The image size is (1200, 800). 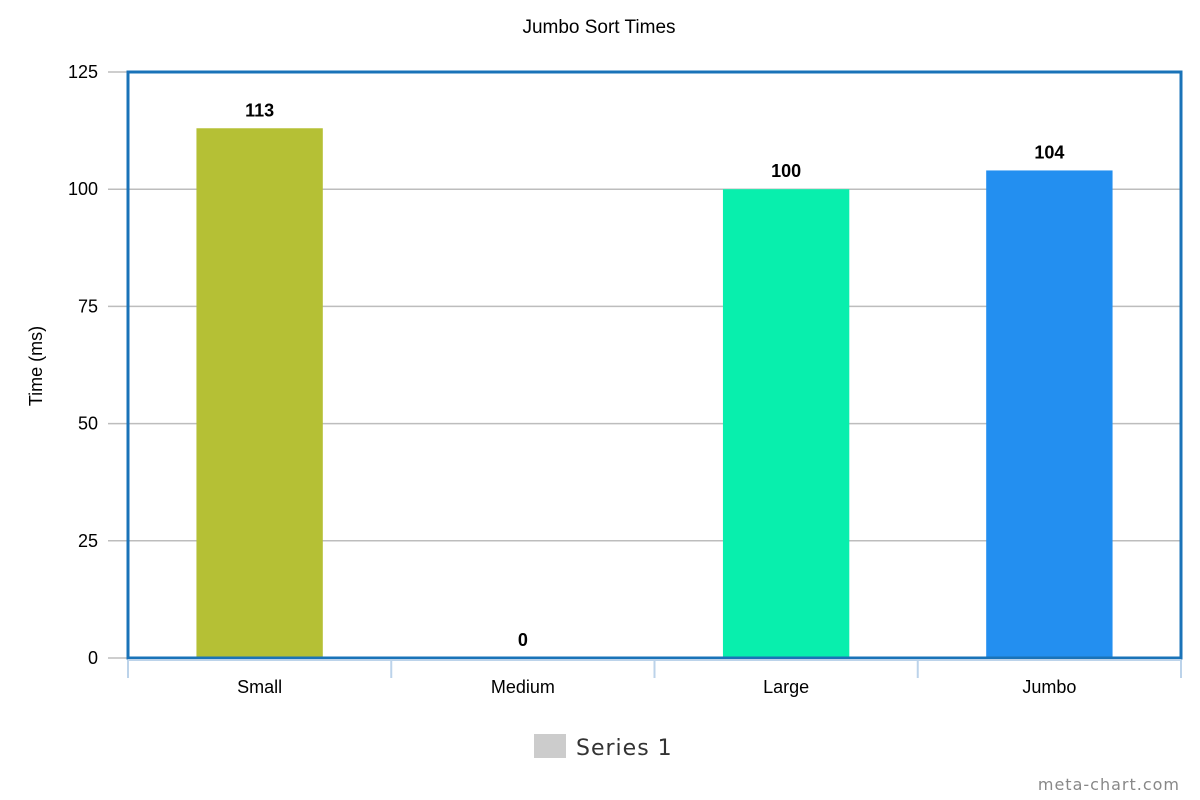 I want to click on y-tick-label: 0, so click(x=93, y=658).